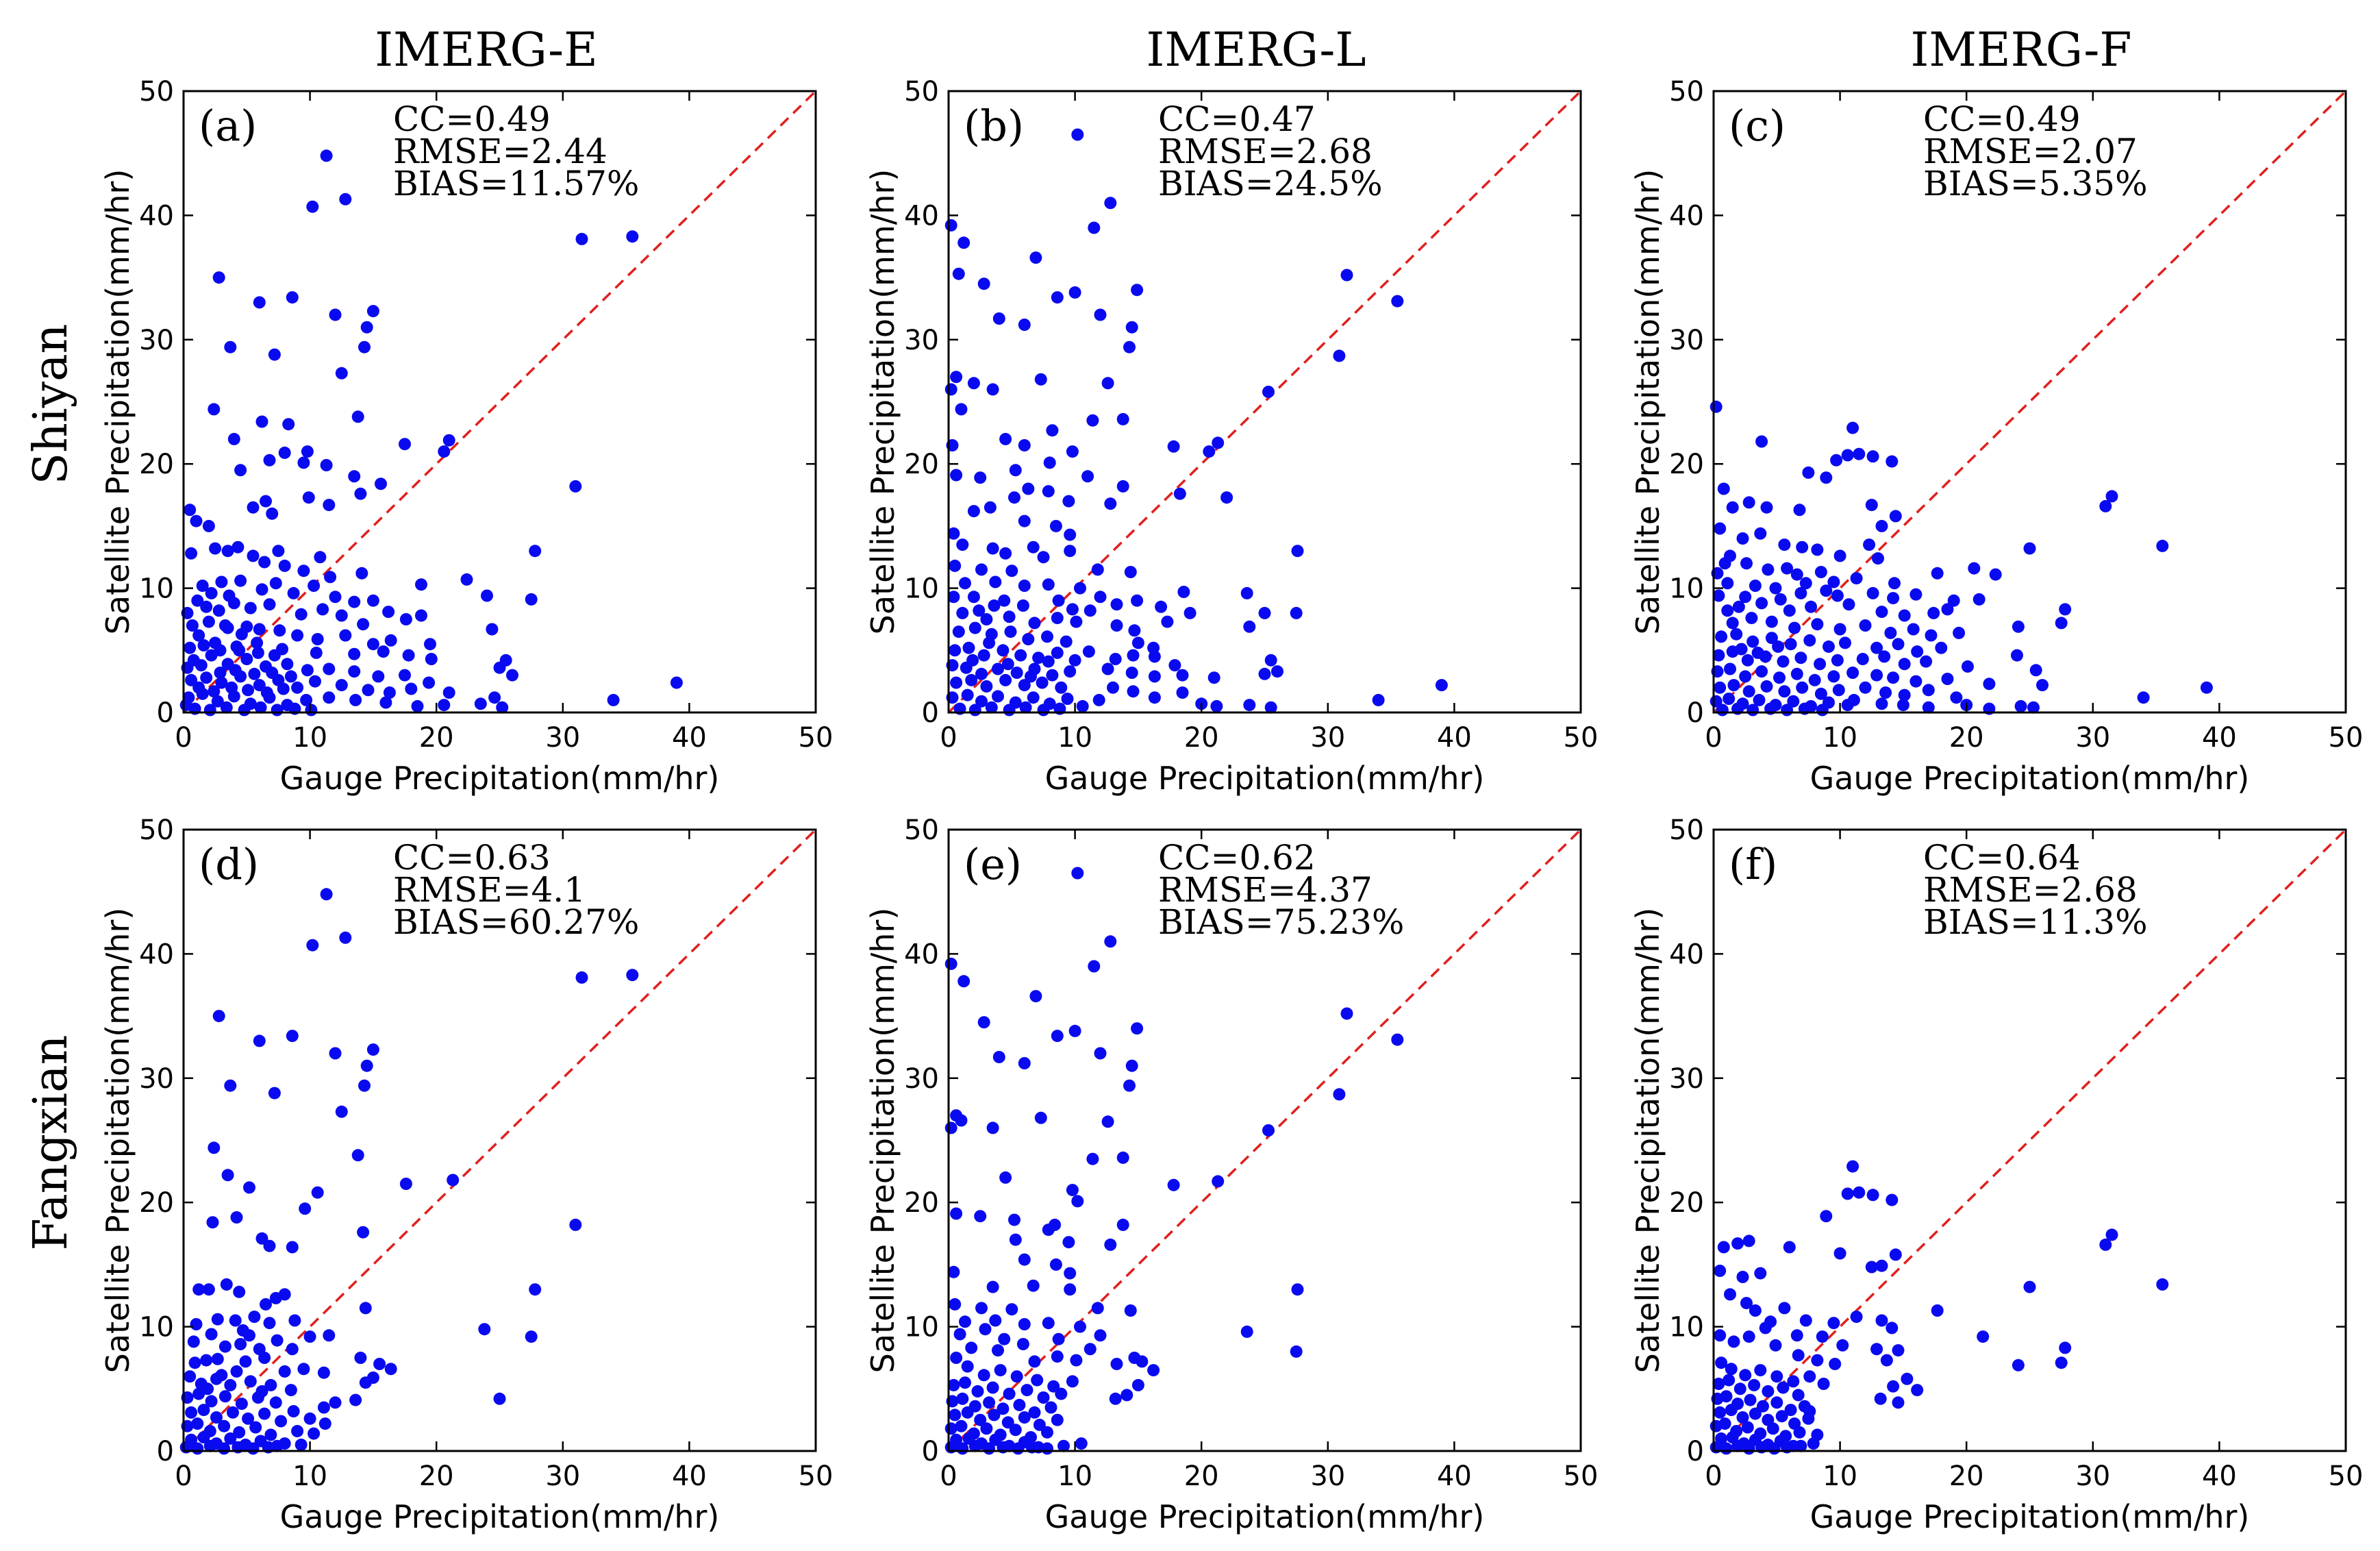  What do you see at coordinates (2092, 1476) in the screenshot?
I see `x-tick-label: 30` at bounding box center [2092, 1476].